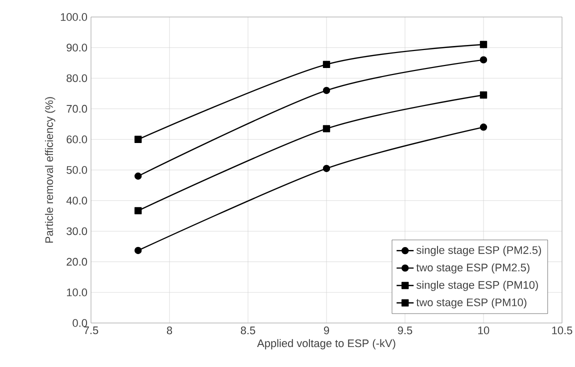 The height and width of the screenshot is (367, 575). I want to click on y-tick-label: 80.0, so click(77, 78).